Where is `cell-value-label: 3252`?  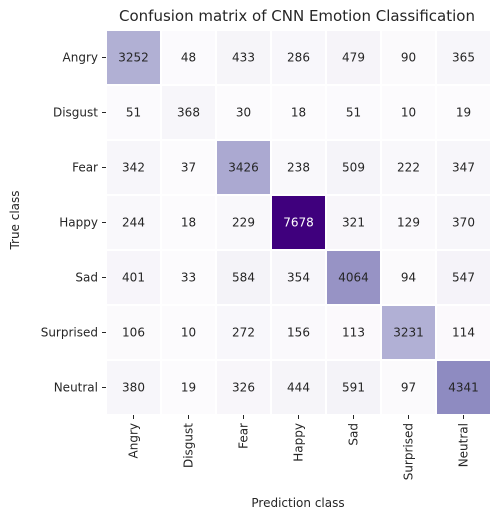
cell-value-label: 3252 is located at coordinates (133, 58).